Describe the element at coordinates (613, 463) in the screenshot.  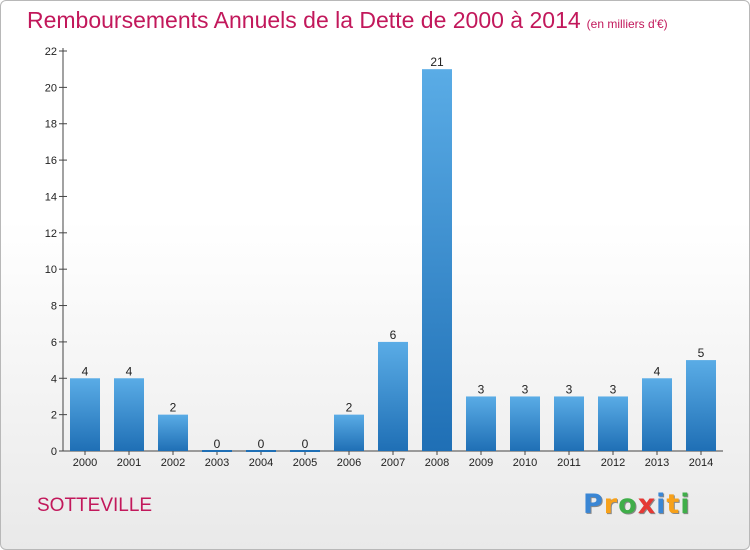
I see `x-tick-label: 2012` at that location.